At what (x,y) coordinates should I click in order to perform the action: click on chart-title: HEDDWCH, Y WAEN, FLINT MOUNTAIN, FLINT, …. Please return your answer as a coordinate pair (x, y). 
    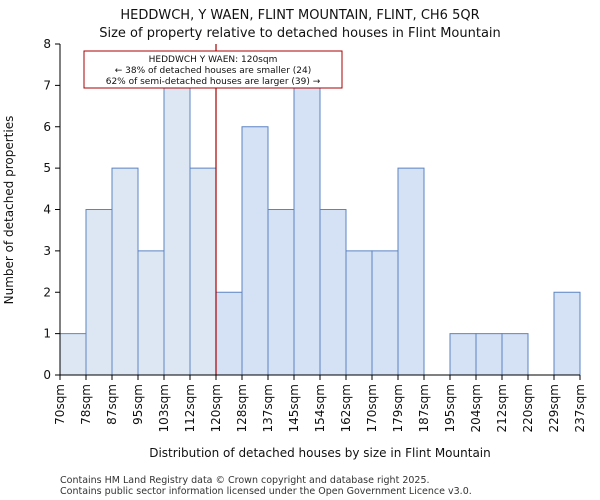
    Looking at the image, I should click on (299, 15).